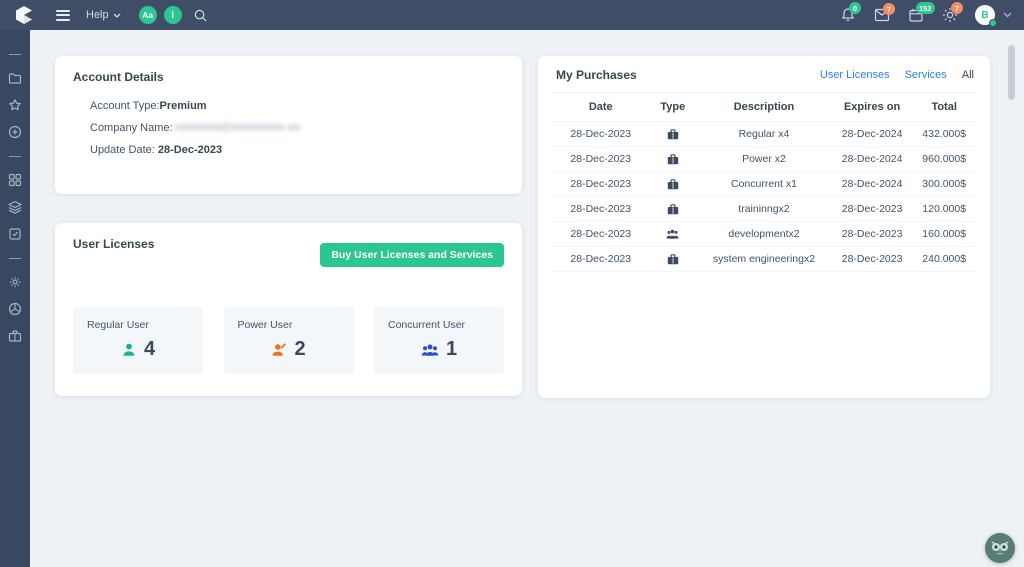 The width and height of the screenshot is (1024, 567). I want to click on search-icon, so click(200, 15).